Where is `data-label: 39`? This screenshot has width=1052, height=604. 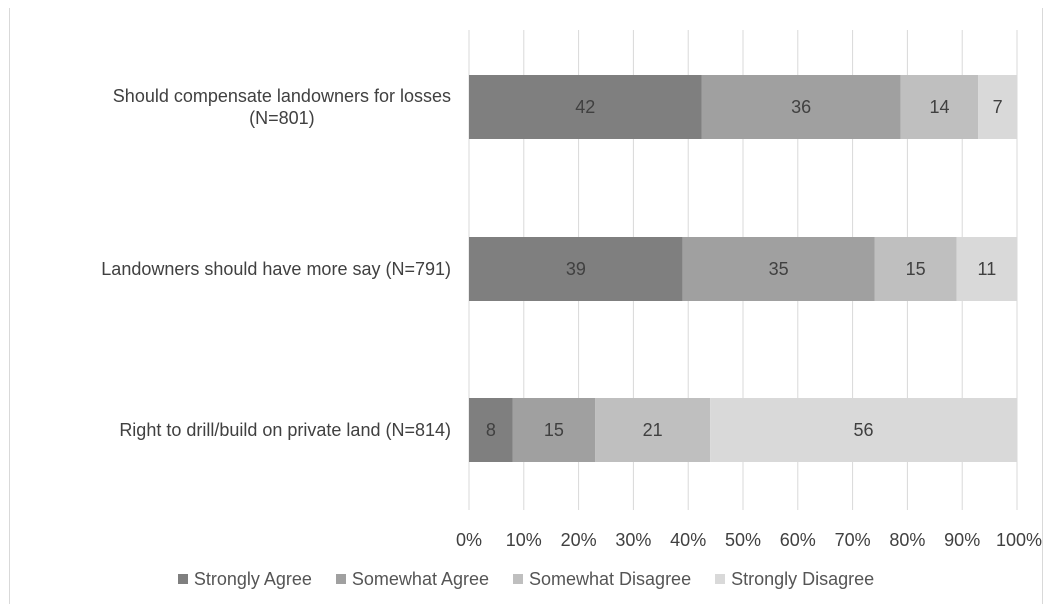
data-label: 39 is located at coordinates (576, 269).